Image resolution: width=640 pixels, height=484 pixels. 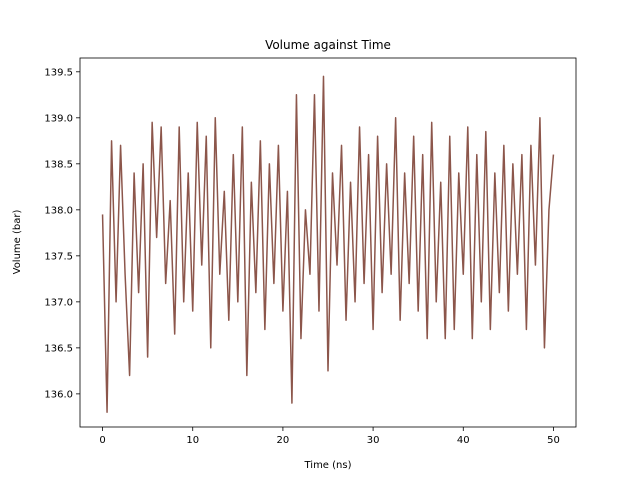 What do you see at coordinates (327, 465) in the screenshot?
I see `x-axis-label: Time (ns)` at bounding box center [327, 465].